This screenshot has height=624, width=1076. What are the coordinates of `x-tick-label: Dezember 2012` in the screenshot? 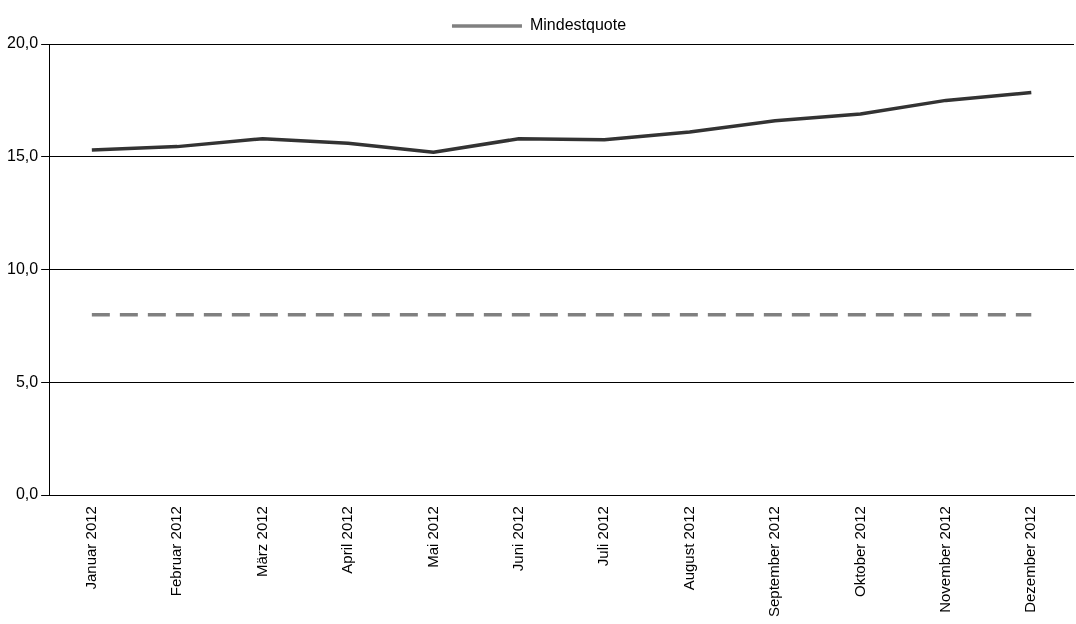 It's located at (1030, 559).